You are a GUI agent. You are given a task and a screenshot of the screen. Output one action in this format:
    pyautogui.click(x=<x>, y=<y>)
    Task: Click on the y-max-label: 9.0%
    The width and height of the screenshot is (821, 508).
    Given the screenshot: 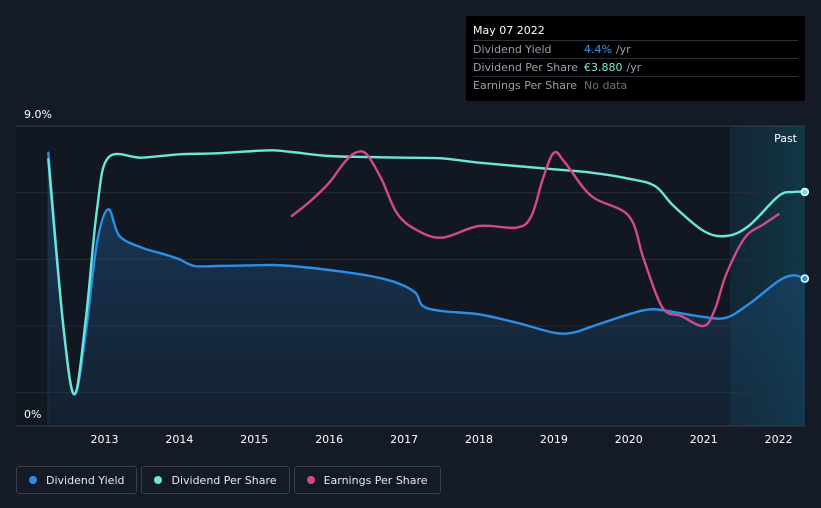 What is the action you would take?
    pyautogui.click(x=38, y=114)
    